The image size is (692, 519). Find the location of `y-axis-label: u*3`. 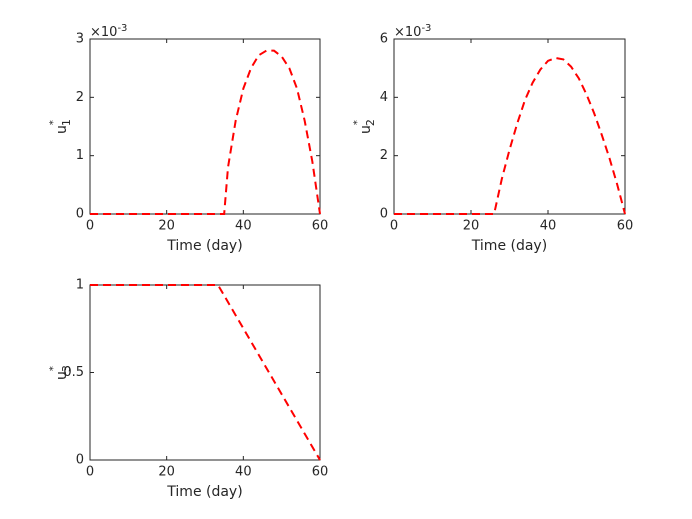

y-axis-label: u*3 is located at coordinates (60, 372).